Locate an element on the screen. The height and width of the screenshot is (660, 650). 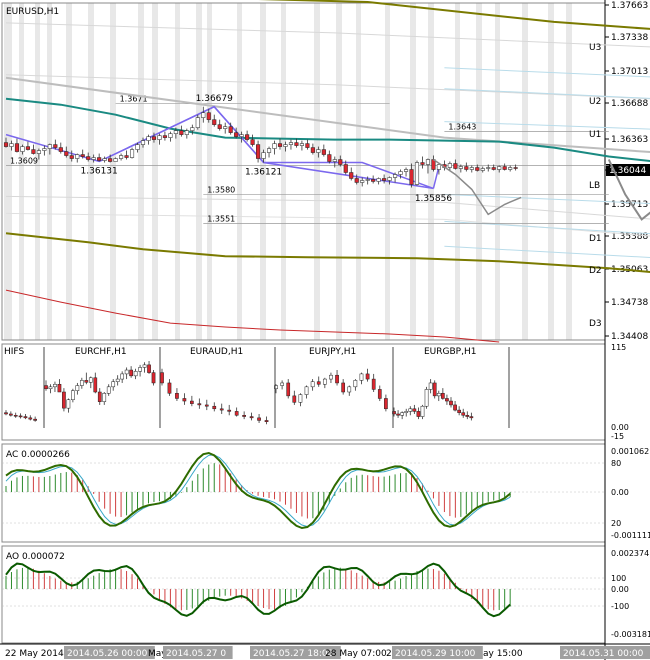
zigzag-leg is located at coordinates (239, 134).